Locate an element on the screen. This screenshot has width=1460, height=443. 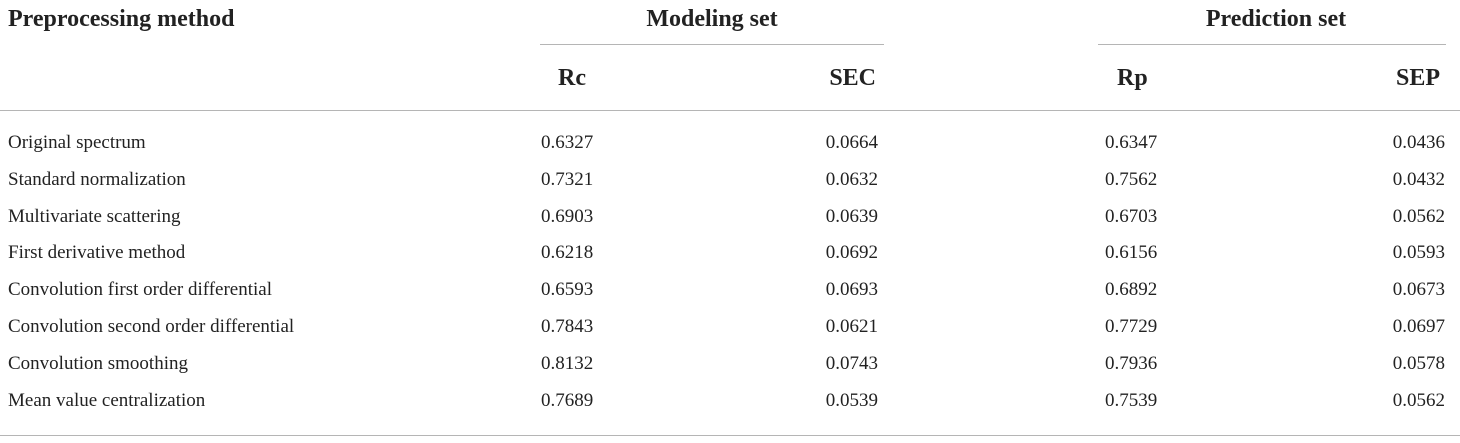
row-label: Convolution smoothing is located at coordinates (98, 363).